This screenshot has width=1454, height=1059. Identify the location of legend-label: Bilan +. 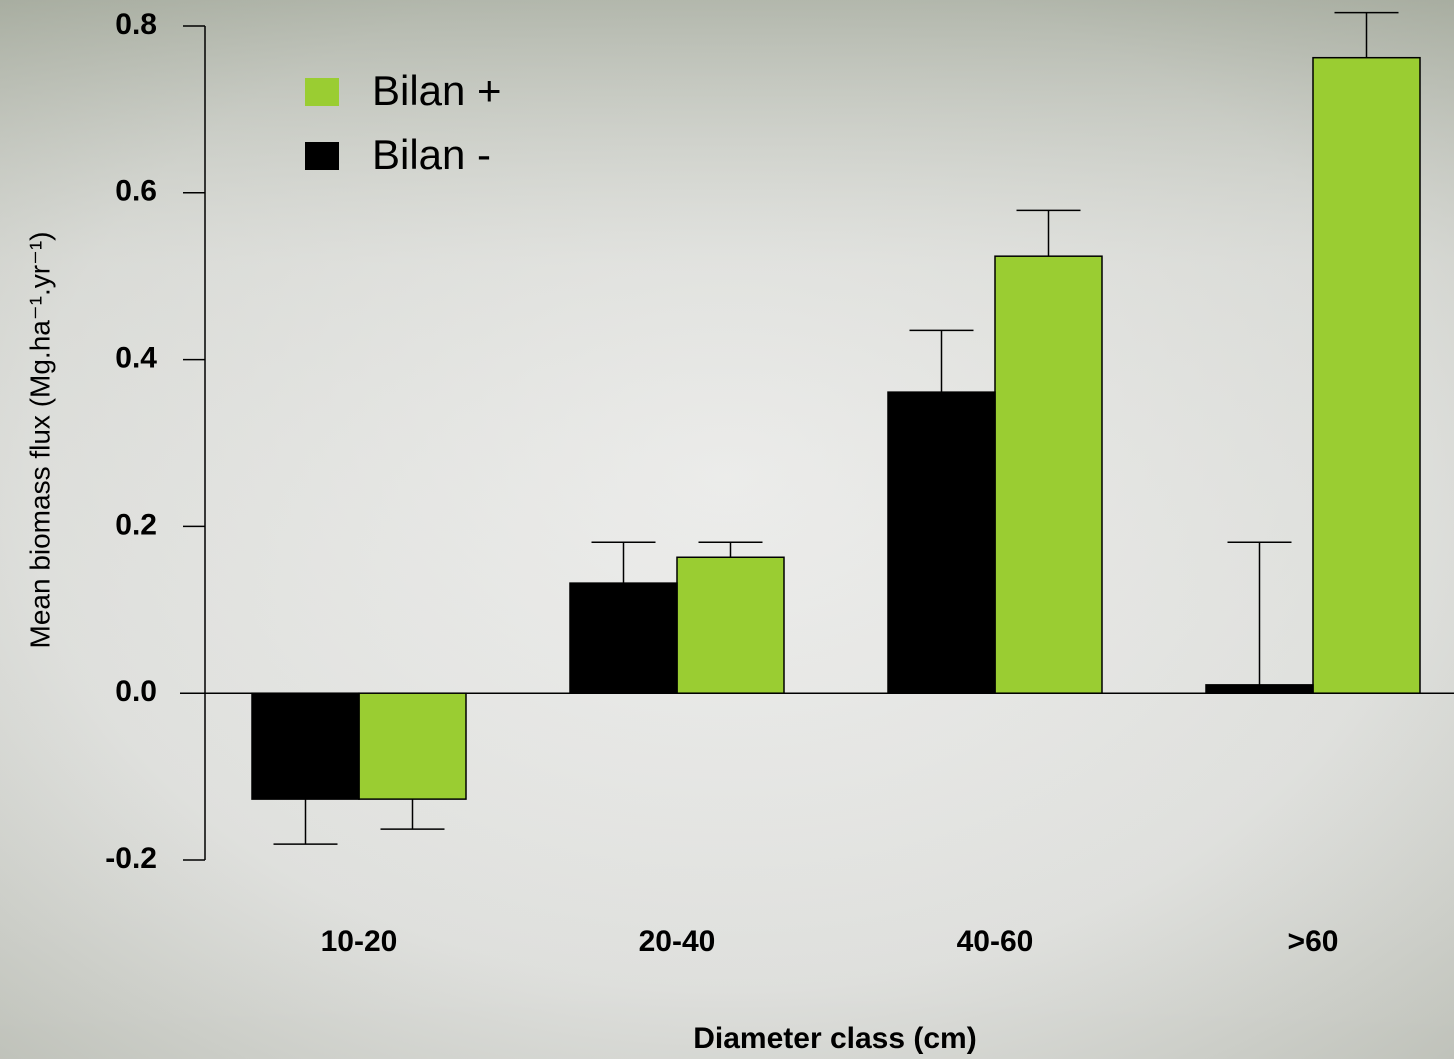
(437, 90).